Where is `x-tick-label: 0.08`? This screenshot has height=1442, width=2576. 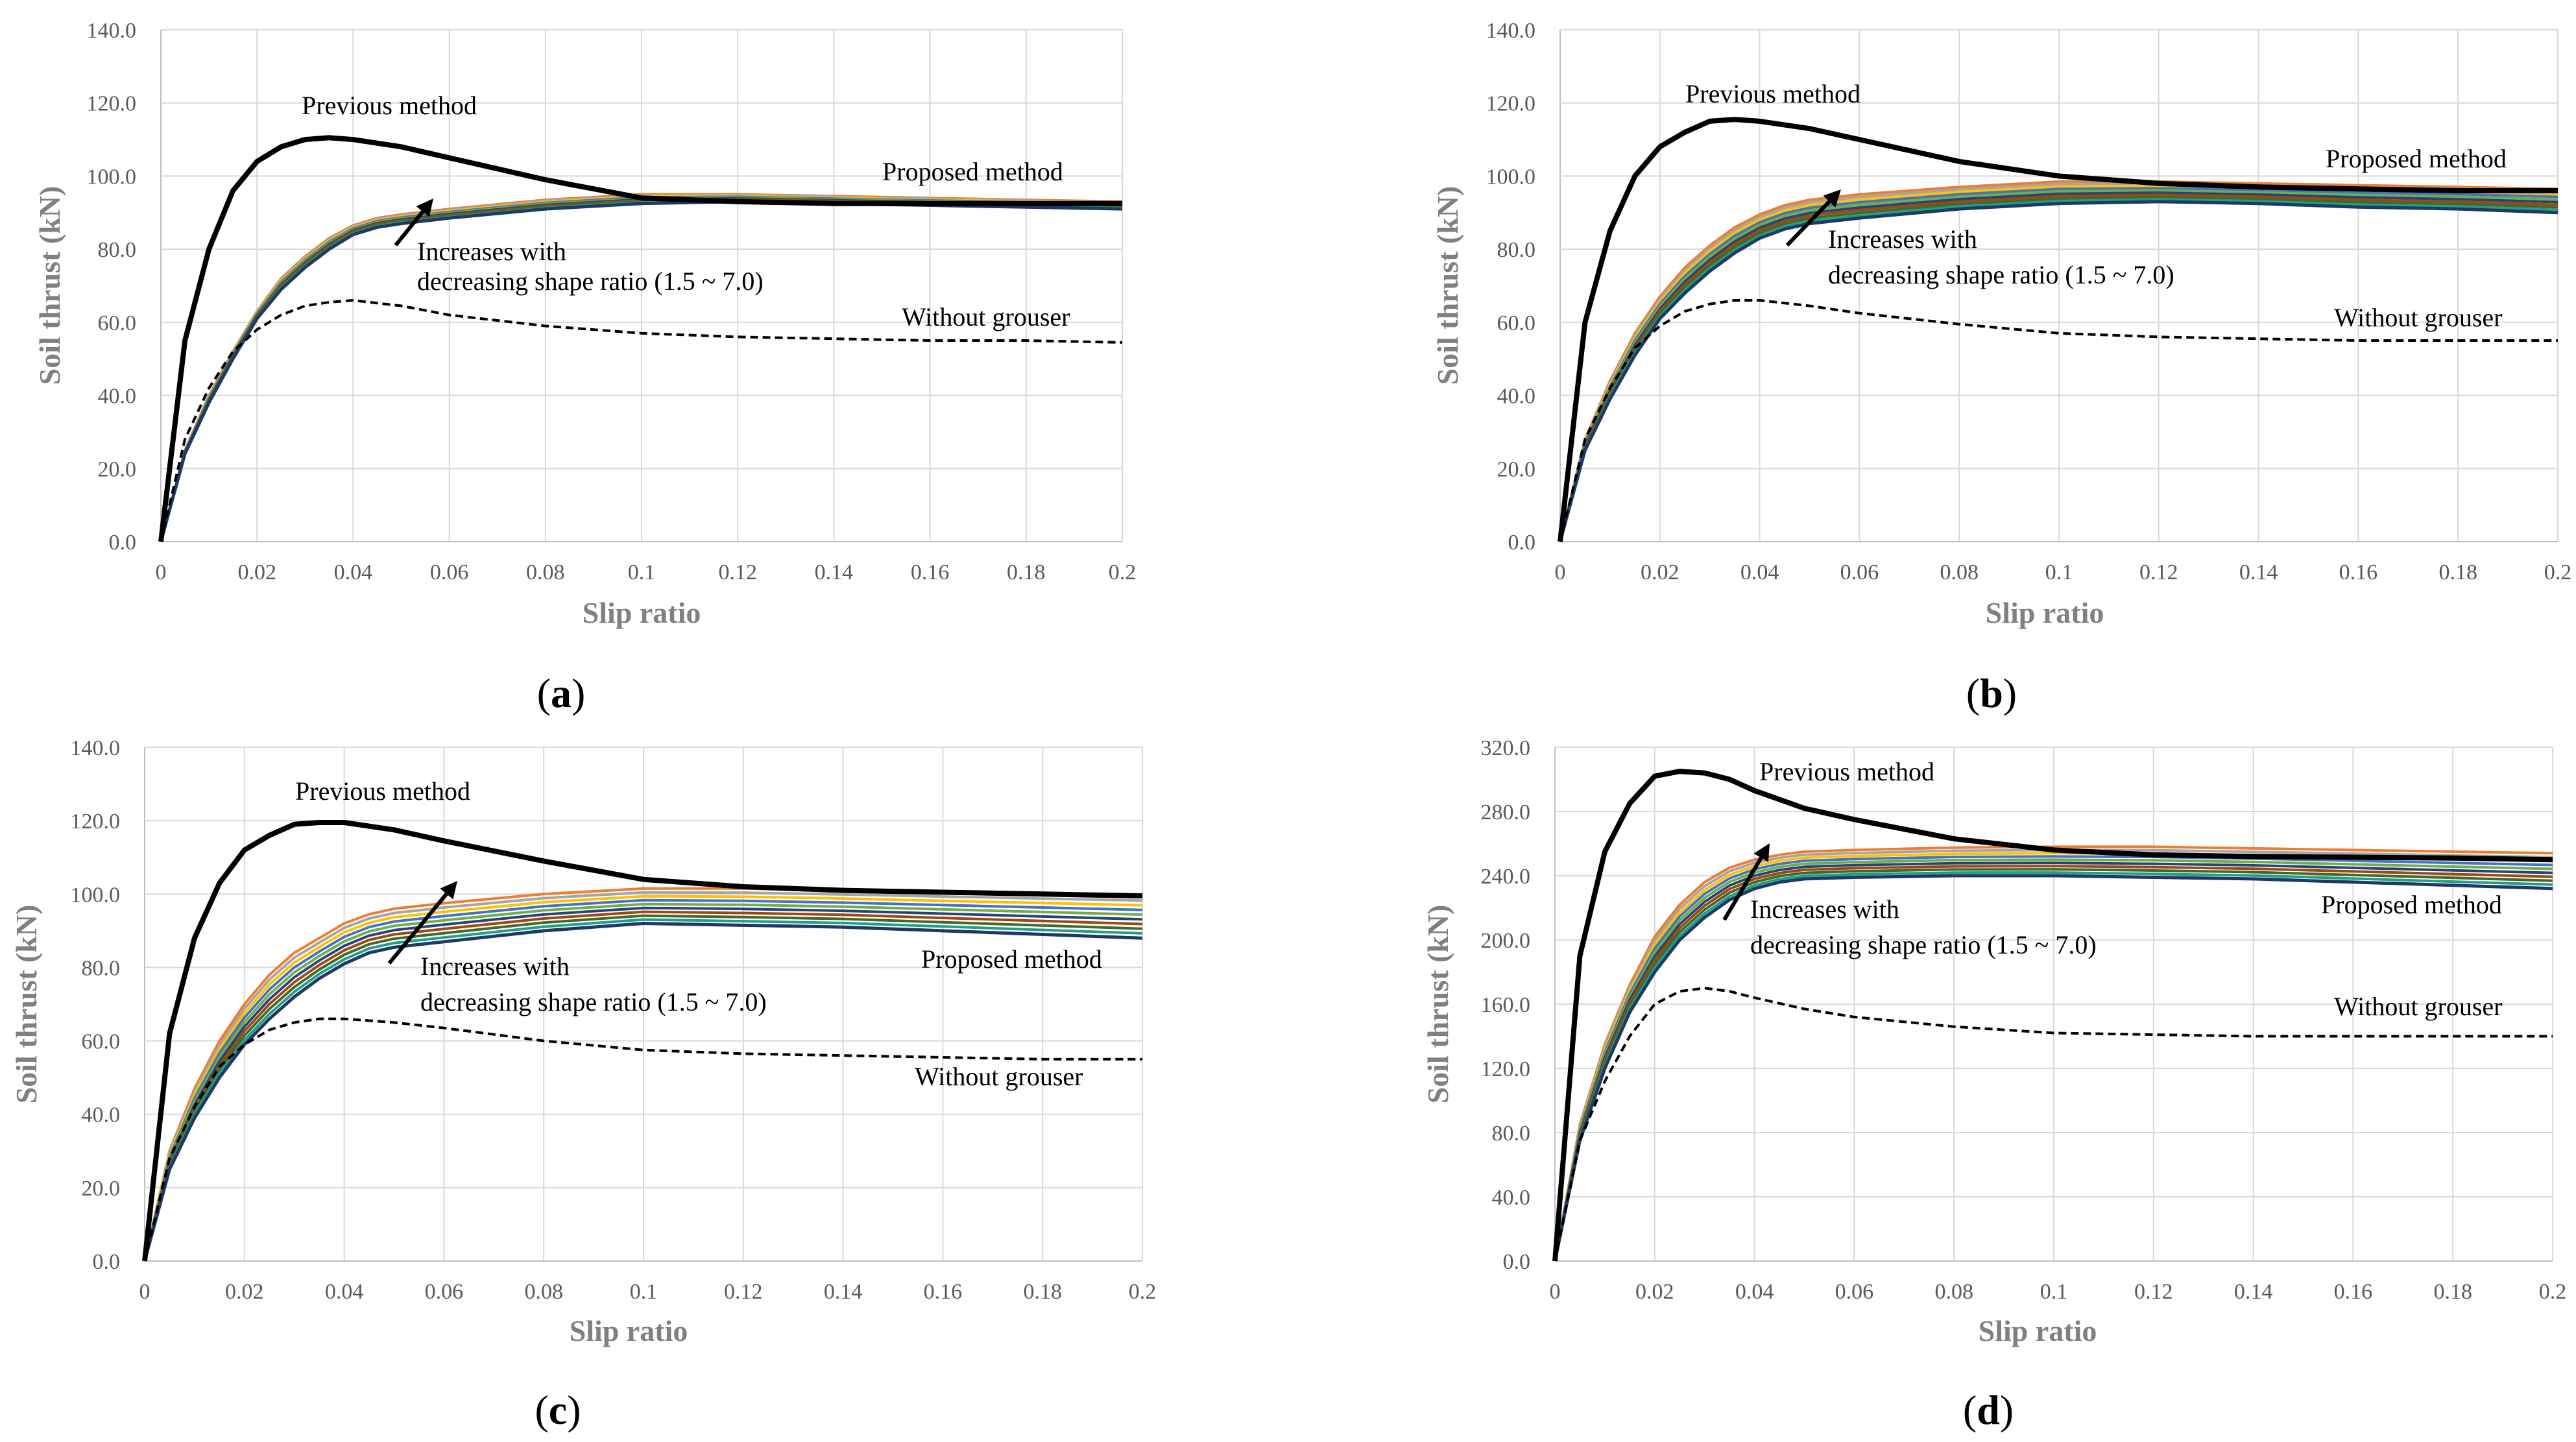 x-tick-label: 0.08 is located at coordinates (1953, 1292).